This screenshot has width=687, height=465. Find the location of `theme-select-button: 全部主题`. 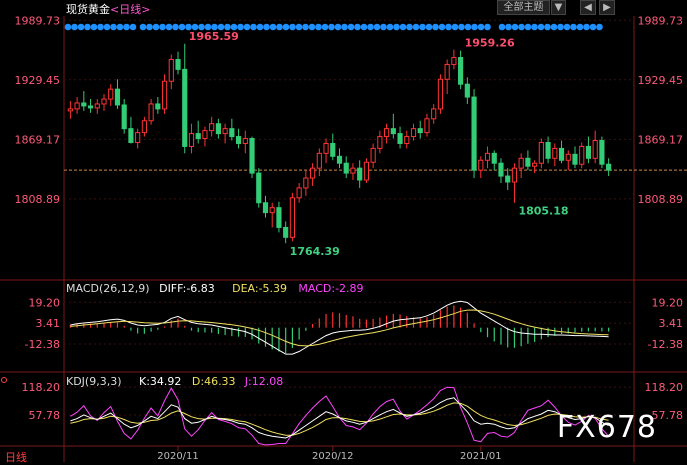

theme-select-button: 全部主题 is located at coordinates (523, 7).